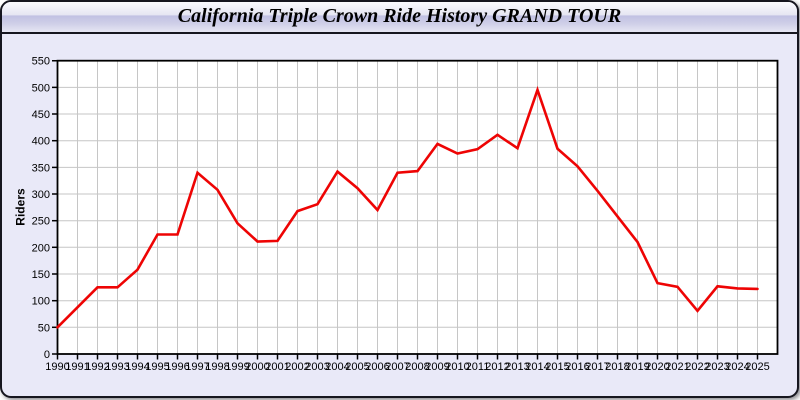 This screenshot has width=800, height=400. I want to click on svg-text: 2008, so click(417, 367).